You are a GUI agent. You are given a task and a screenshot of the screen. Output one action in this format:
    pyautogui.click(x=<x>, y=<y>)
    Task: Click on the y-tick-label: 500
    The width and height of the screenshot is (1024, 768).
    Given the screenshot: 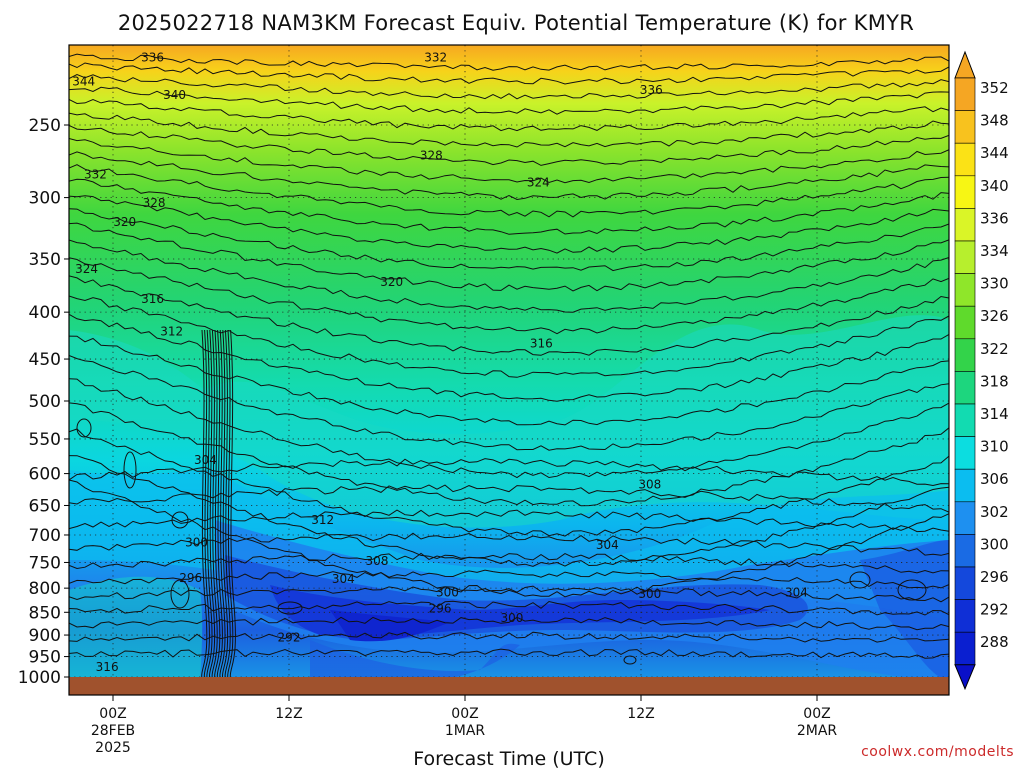 What is the action you would take?
    pyautogui.click(x=45, y=402)
    